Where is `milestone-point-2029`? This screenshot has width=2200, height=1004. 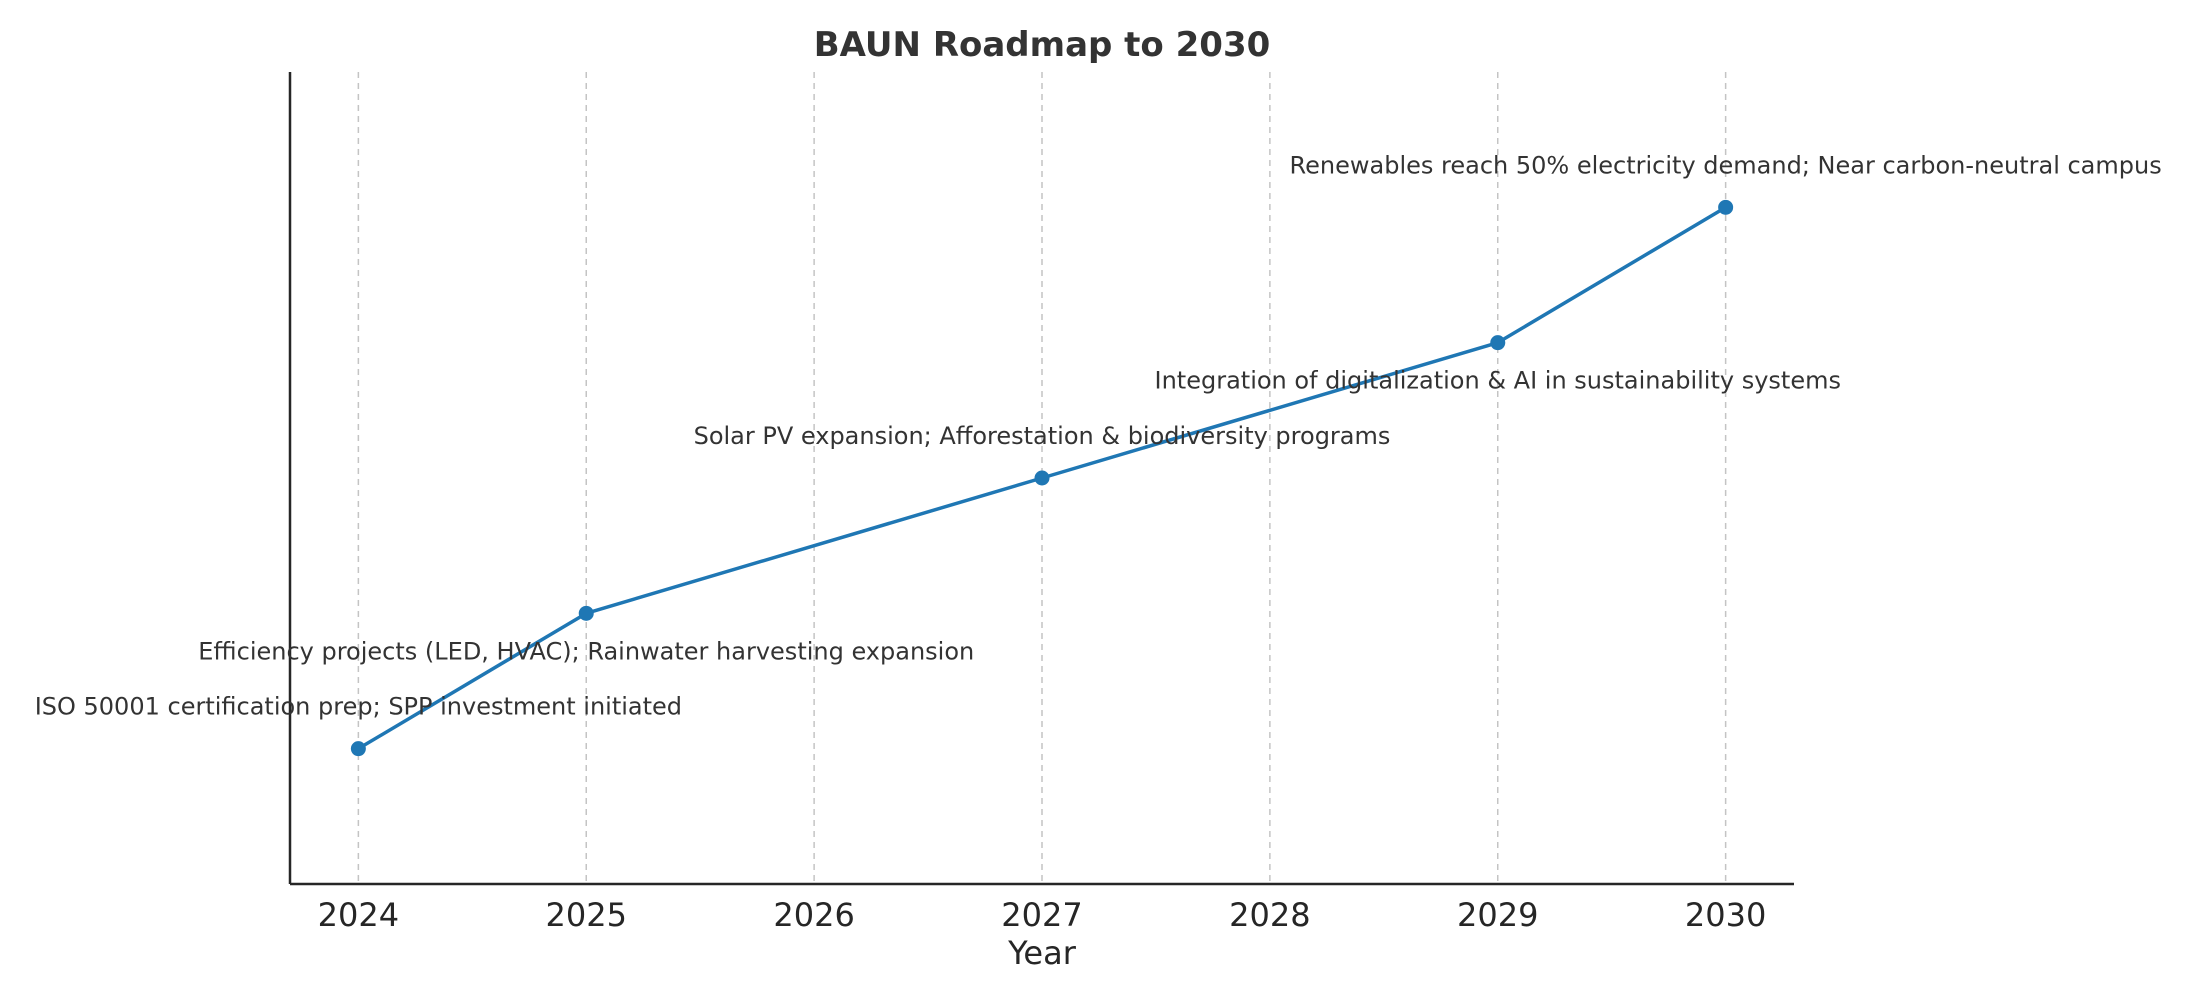 milestone-point-2029 is located at coordinates (1498, 343).